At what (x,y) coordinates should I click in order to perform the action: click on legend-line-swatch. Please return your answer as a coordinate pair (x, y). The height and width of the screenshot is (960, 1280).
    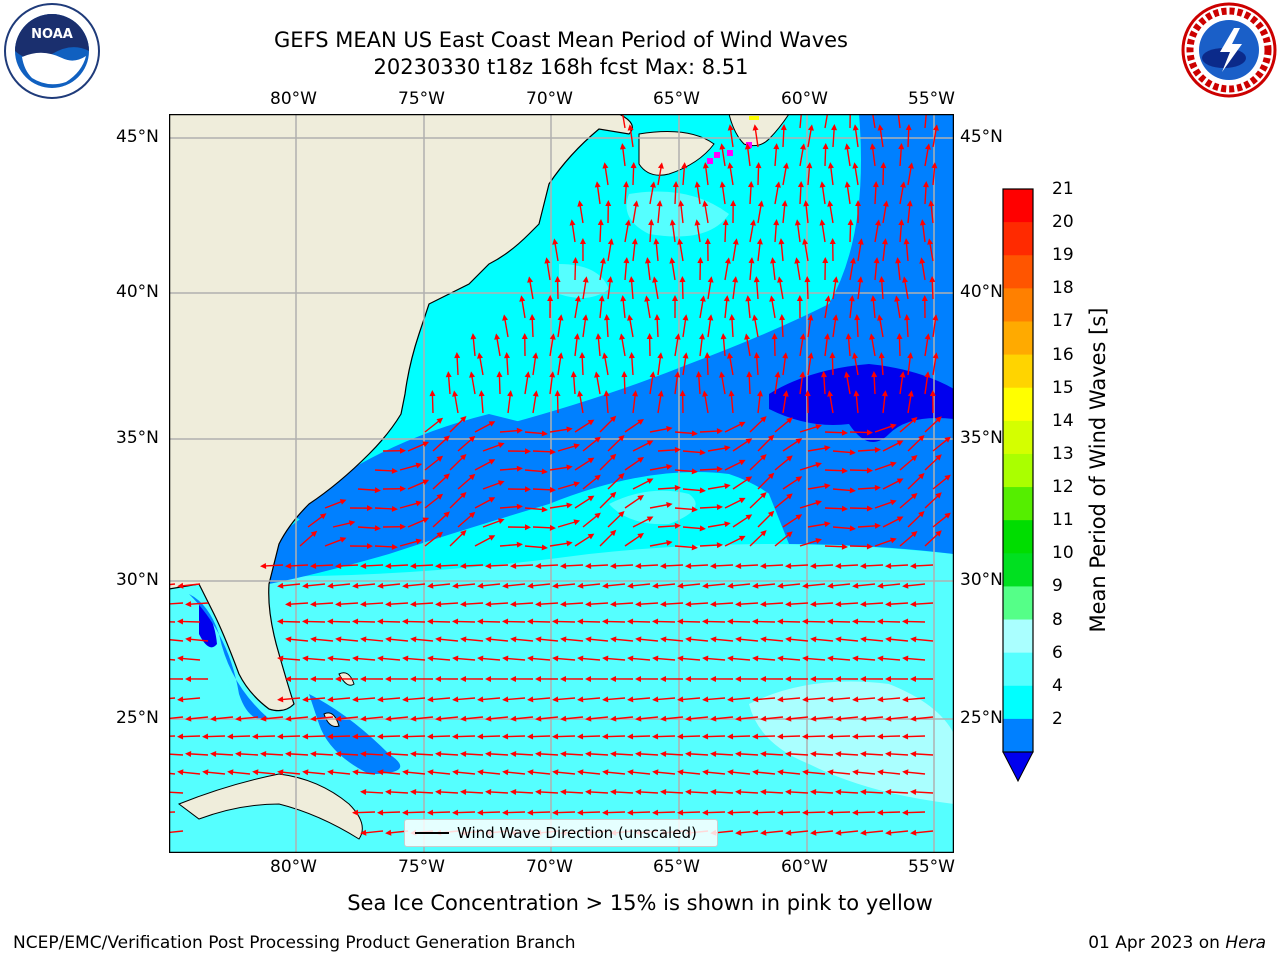
    Looking at the image, I should click on (432, 833).